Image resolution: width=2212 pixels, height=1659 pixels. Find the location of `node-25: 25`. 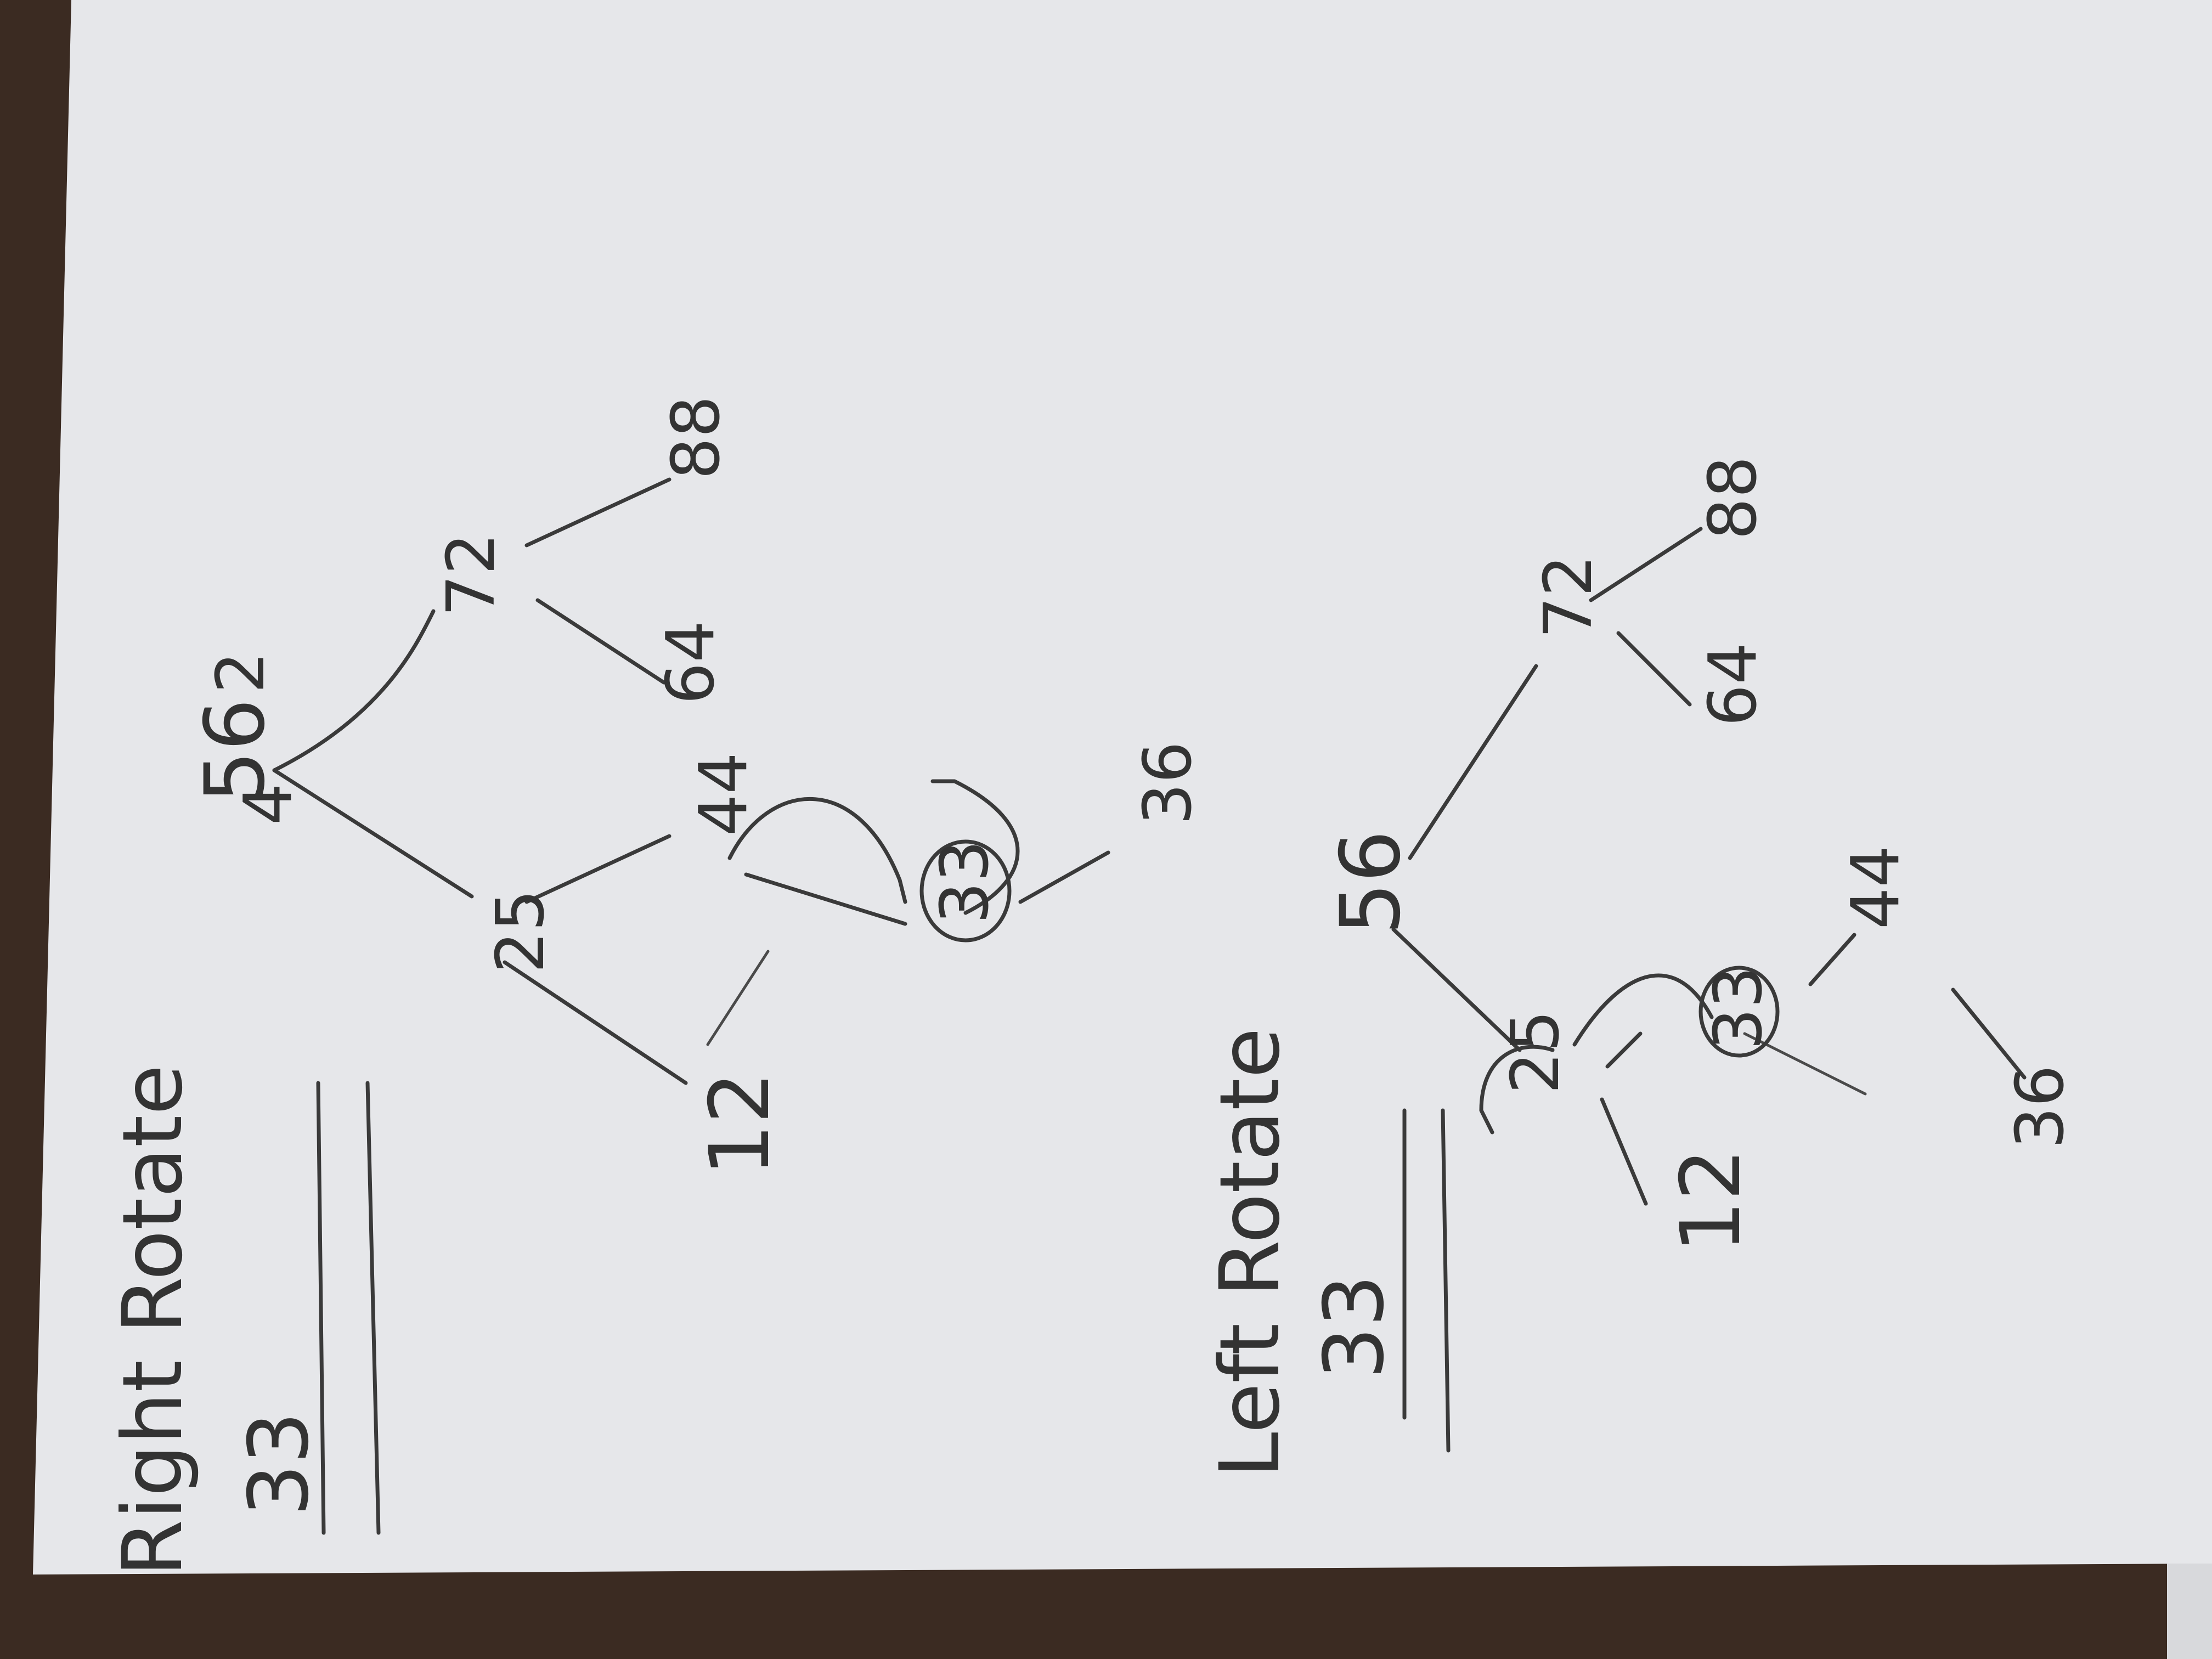

node-25: 25 is located at coordinates (521, 931).